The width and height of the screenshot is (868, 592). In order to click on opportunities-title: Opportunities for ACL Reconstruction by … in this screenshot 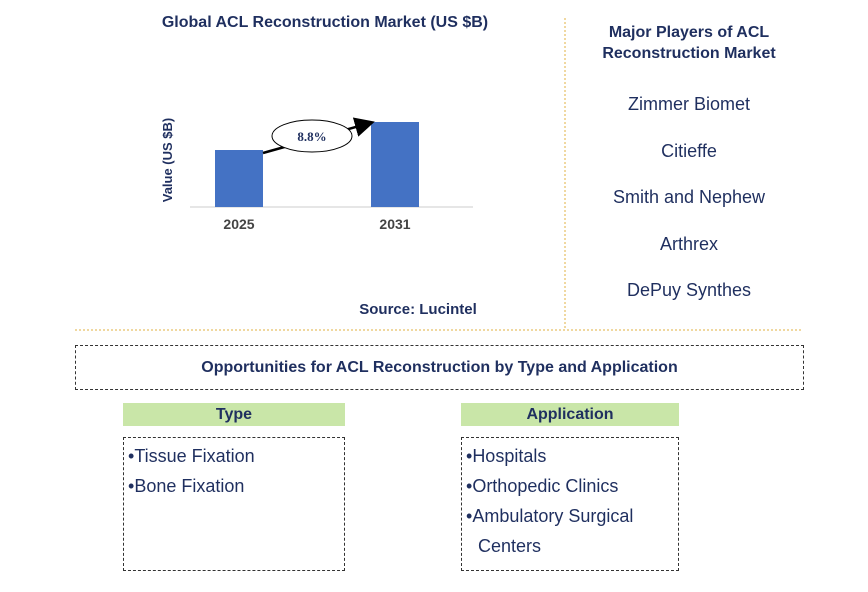, I will do `click(439, 367)`.